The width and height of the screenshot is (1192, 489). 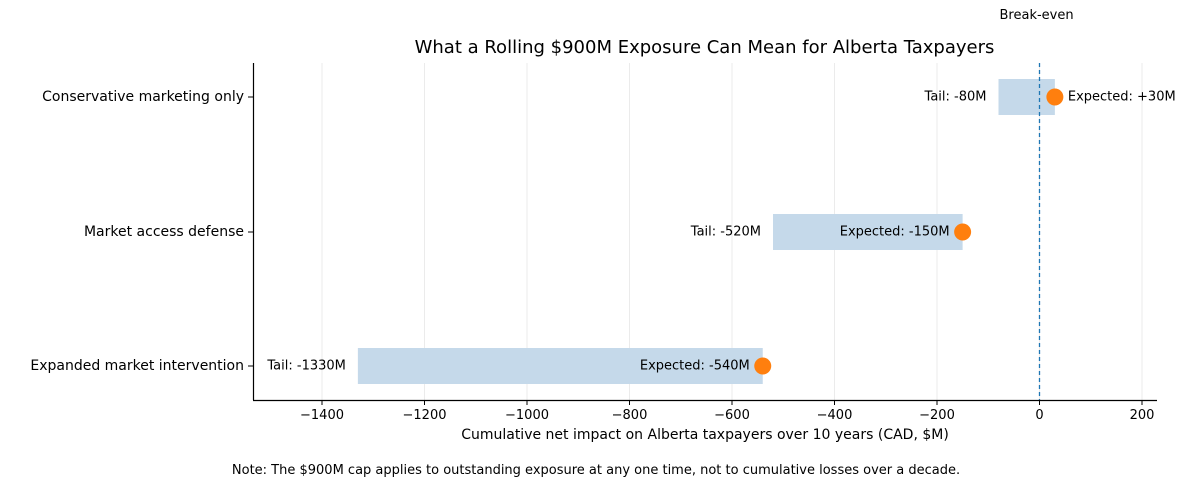 I want to click on x-tick-label: −800, so click(x=629, y=415).